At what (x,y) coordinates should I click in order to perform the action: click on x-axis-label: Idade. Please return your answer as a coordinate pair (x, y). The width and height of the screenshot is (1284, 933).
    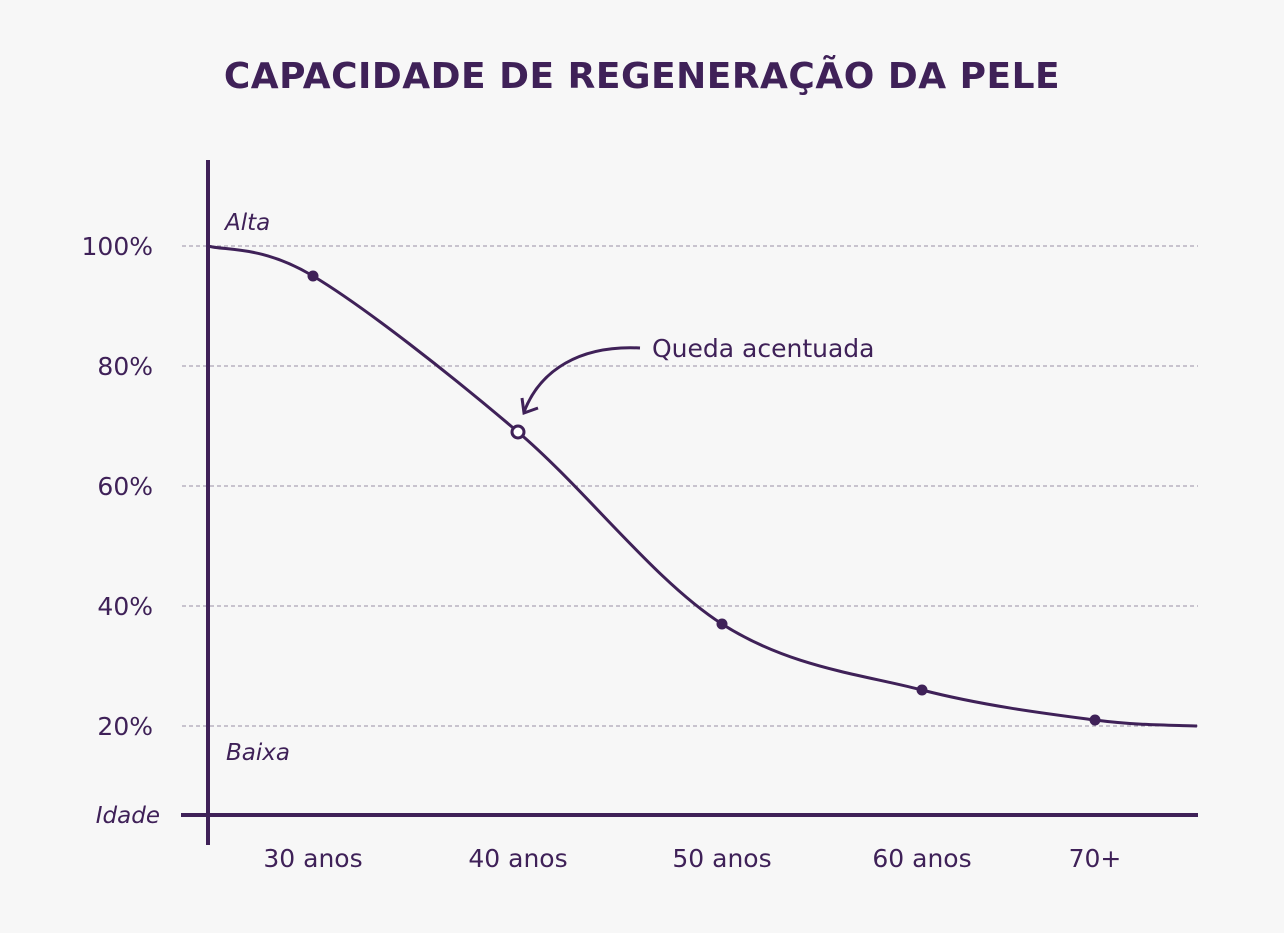
    Looking at the image, I should click on (128, 816).